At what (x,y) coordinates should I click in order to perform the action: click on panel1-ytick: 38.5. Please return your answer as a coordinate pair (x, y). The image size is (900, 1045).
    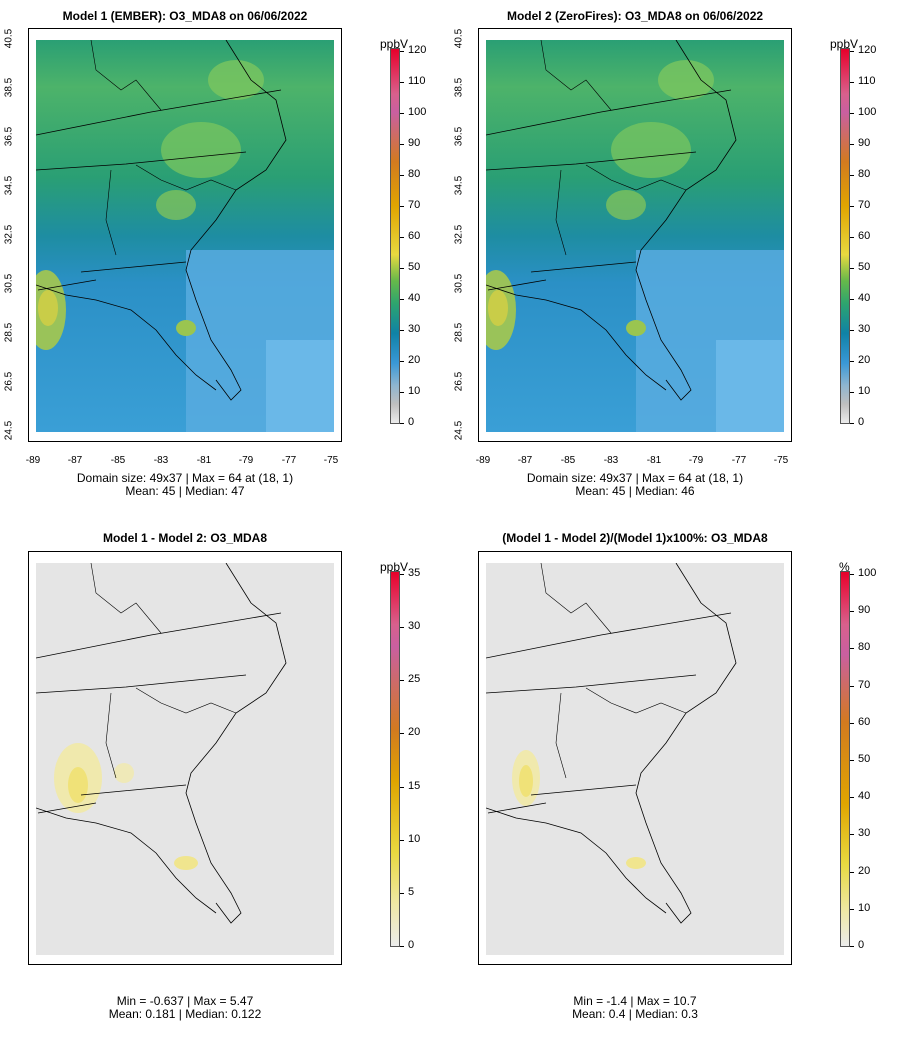
    Looking at the image, I should click on (9, 87).